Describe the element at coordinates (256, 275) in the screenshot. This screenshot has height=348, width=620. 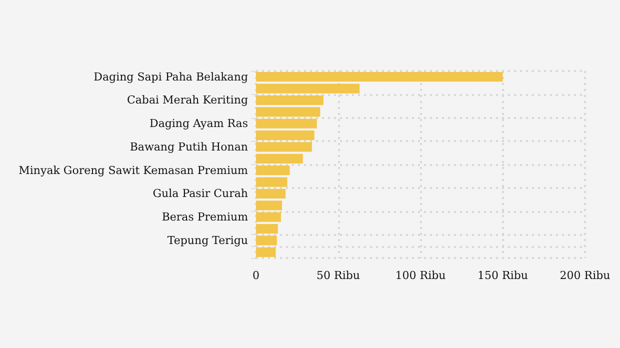
I see `x-tick-label: 0` at that location.